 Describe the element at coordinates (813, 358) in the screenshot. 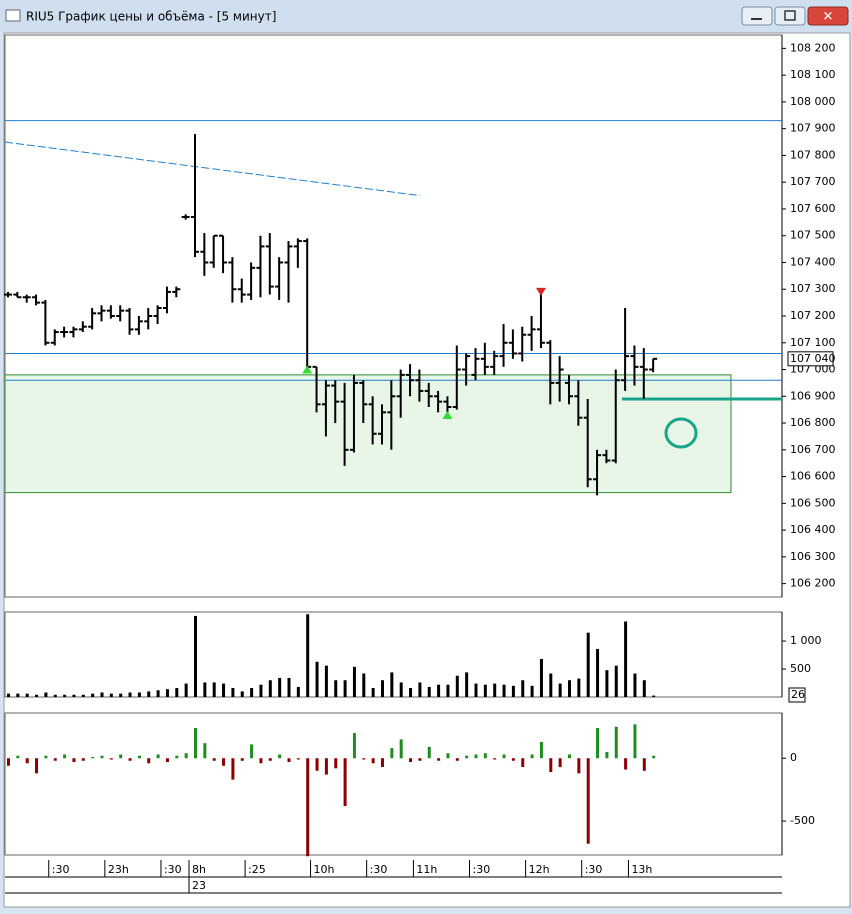

I see `last-price-label: 107 040` at that location.